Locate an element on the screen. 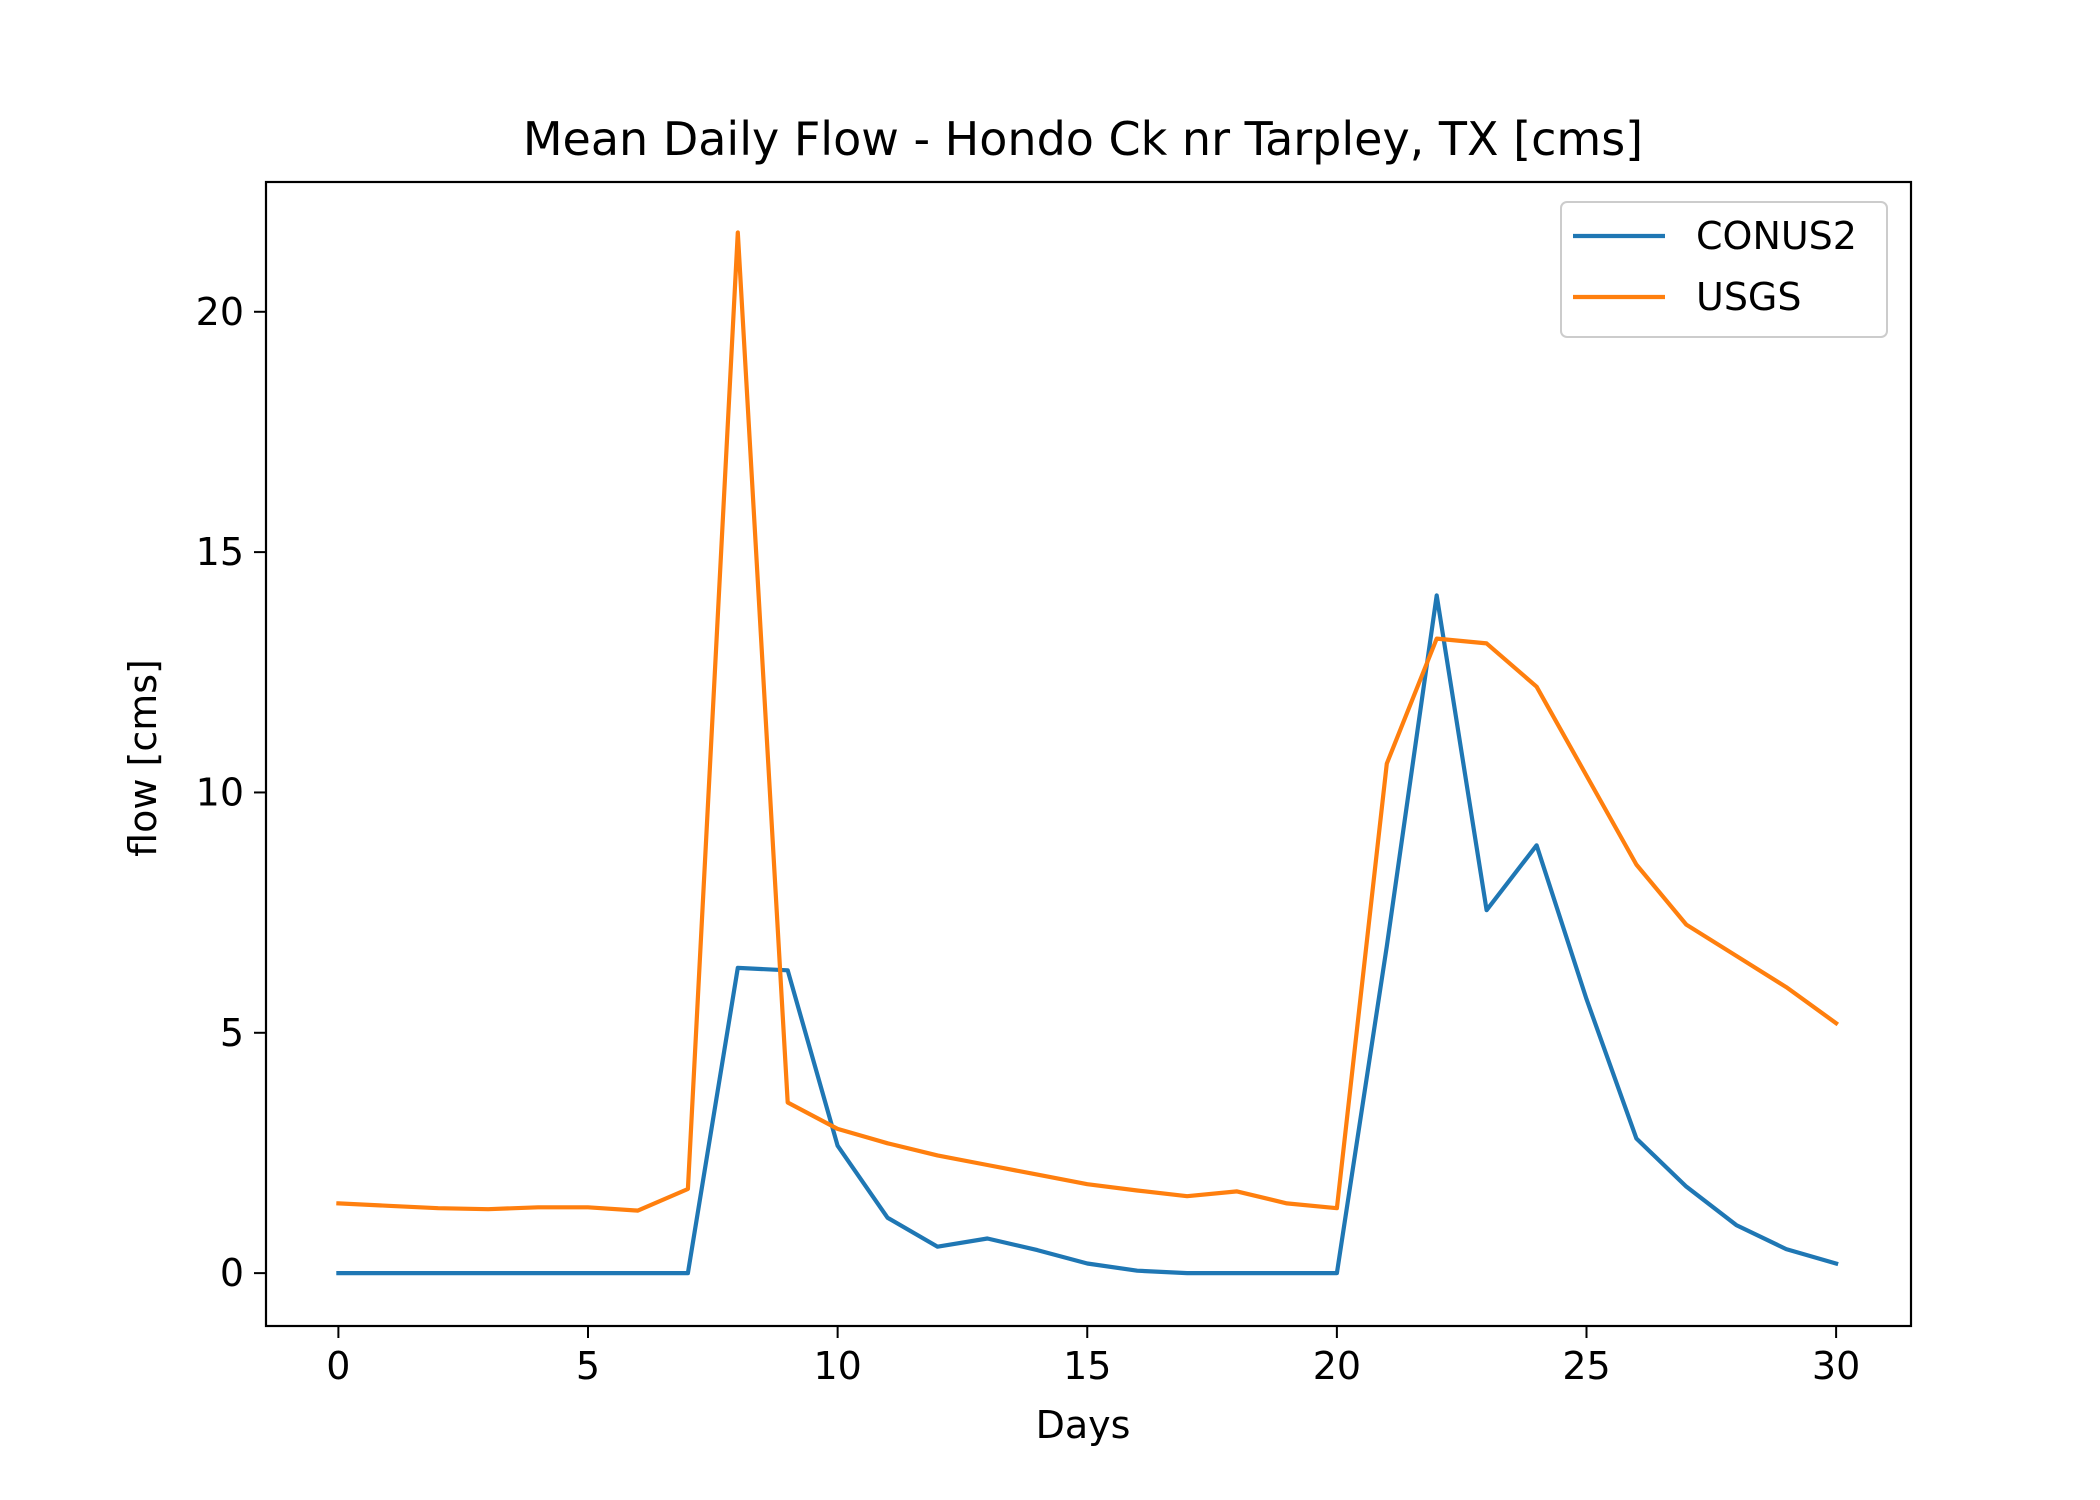 The height and width of the screenshot is (1500, 2100). x-tick-label: 5 is located at coordinates (588, 1366).